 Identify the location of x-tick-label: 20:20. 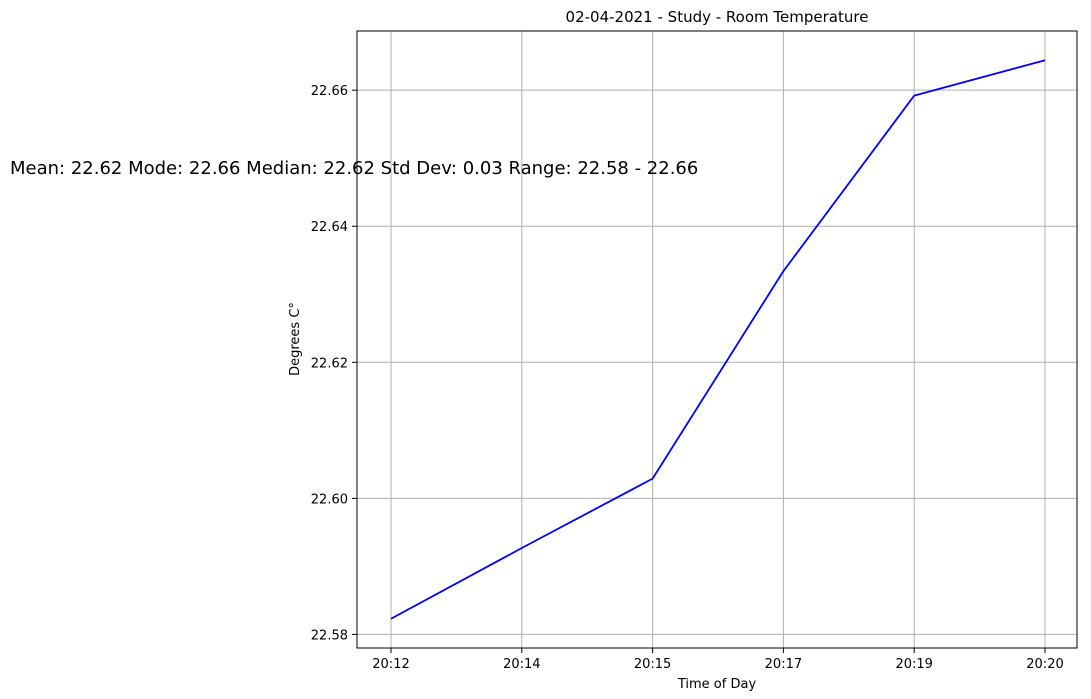
(1044, 664).